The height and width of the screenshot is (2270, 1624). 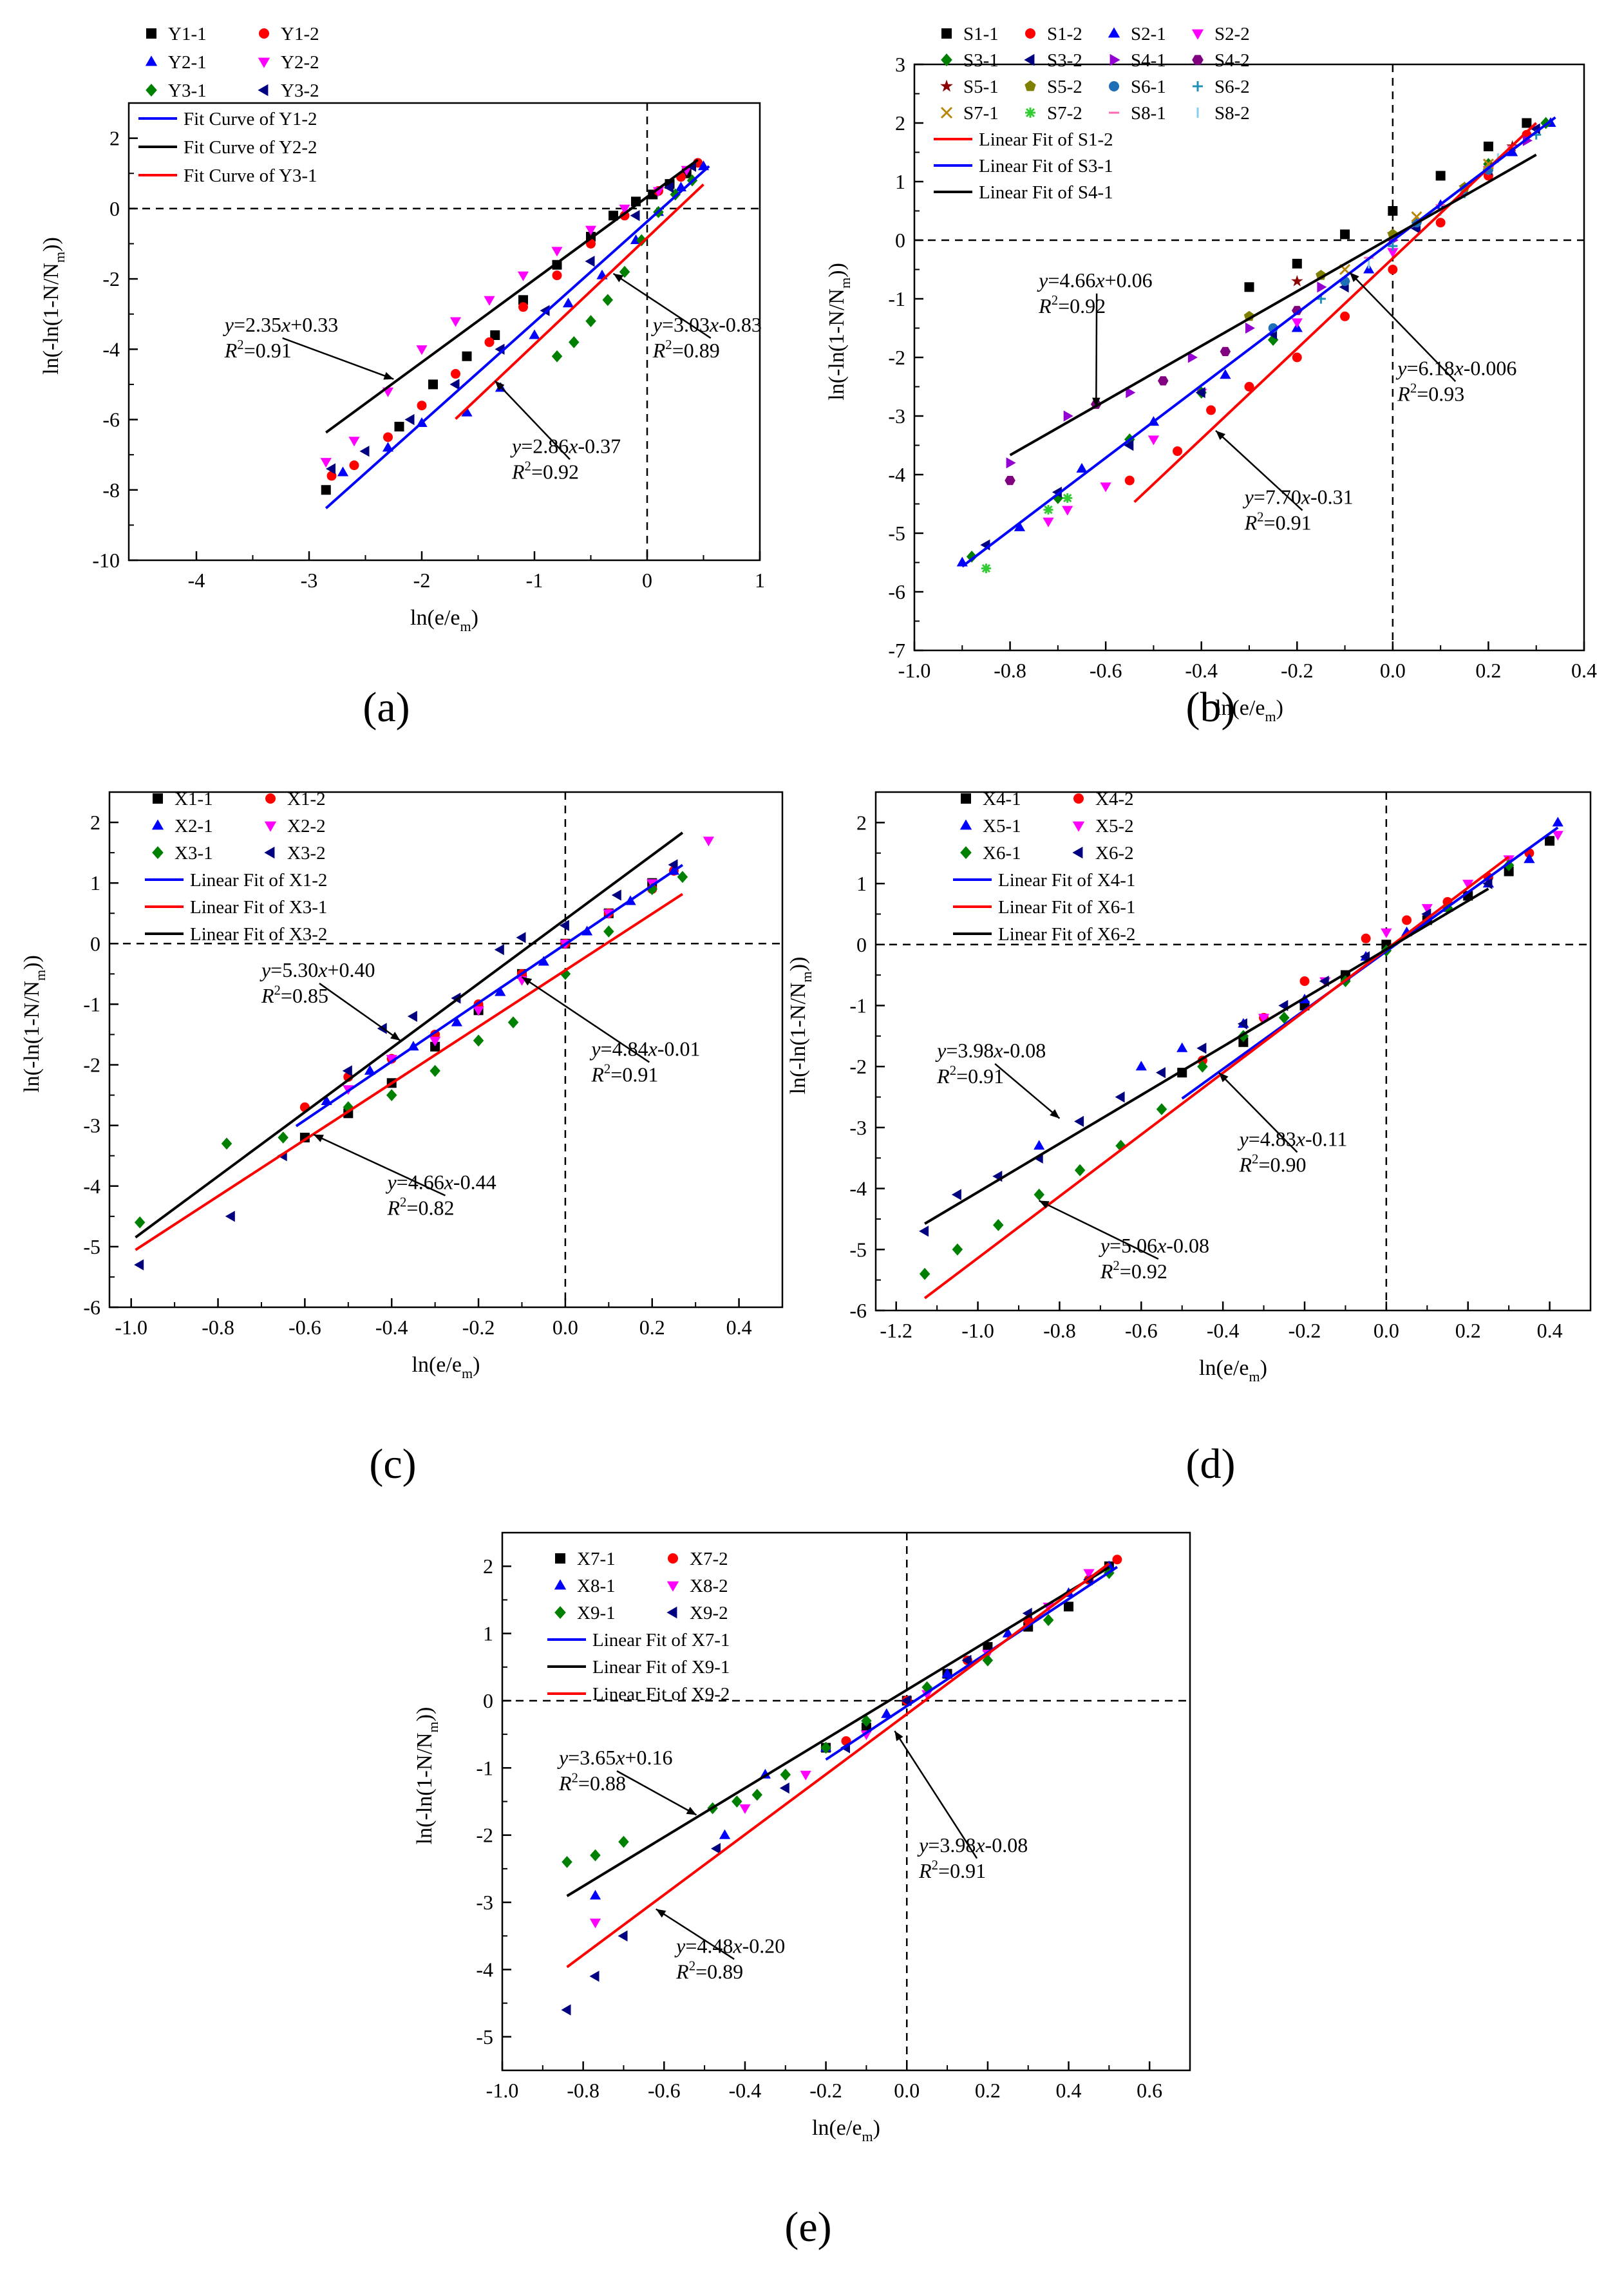 I want to click on x-tick-label: -0.2, so click(x=1305, y=1331).